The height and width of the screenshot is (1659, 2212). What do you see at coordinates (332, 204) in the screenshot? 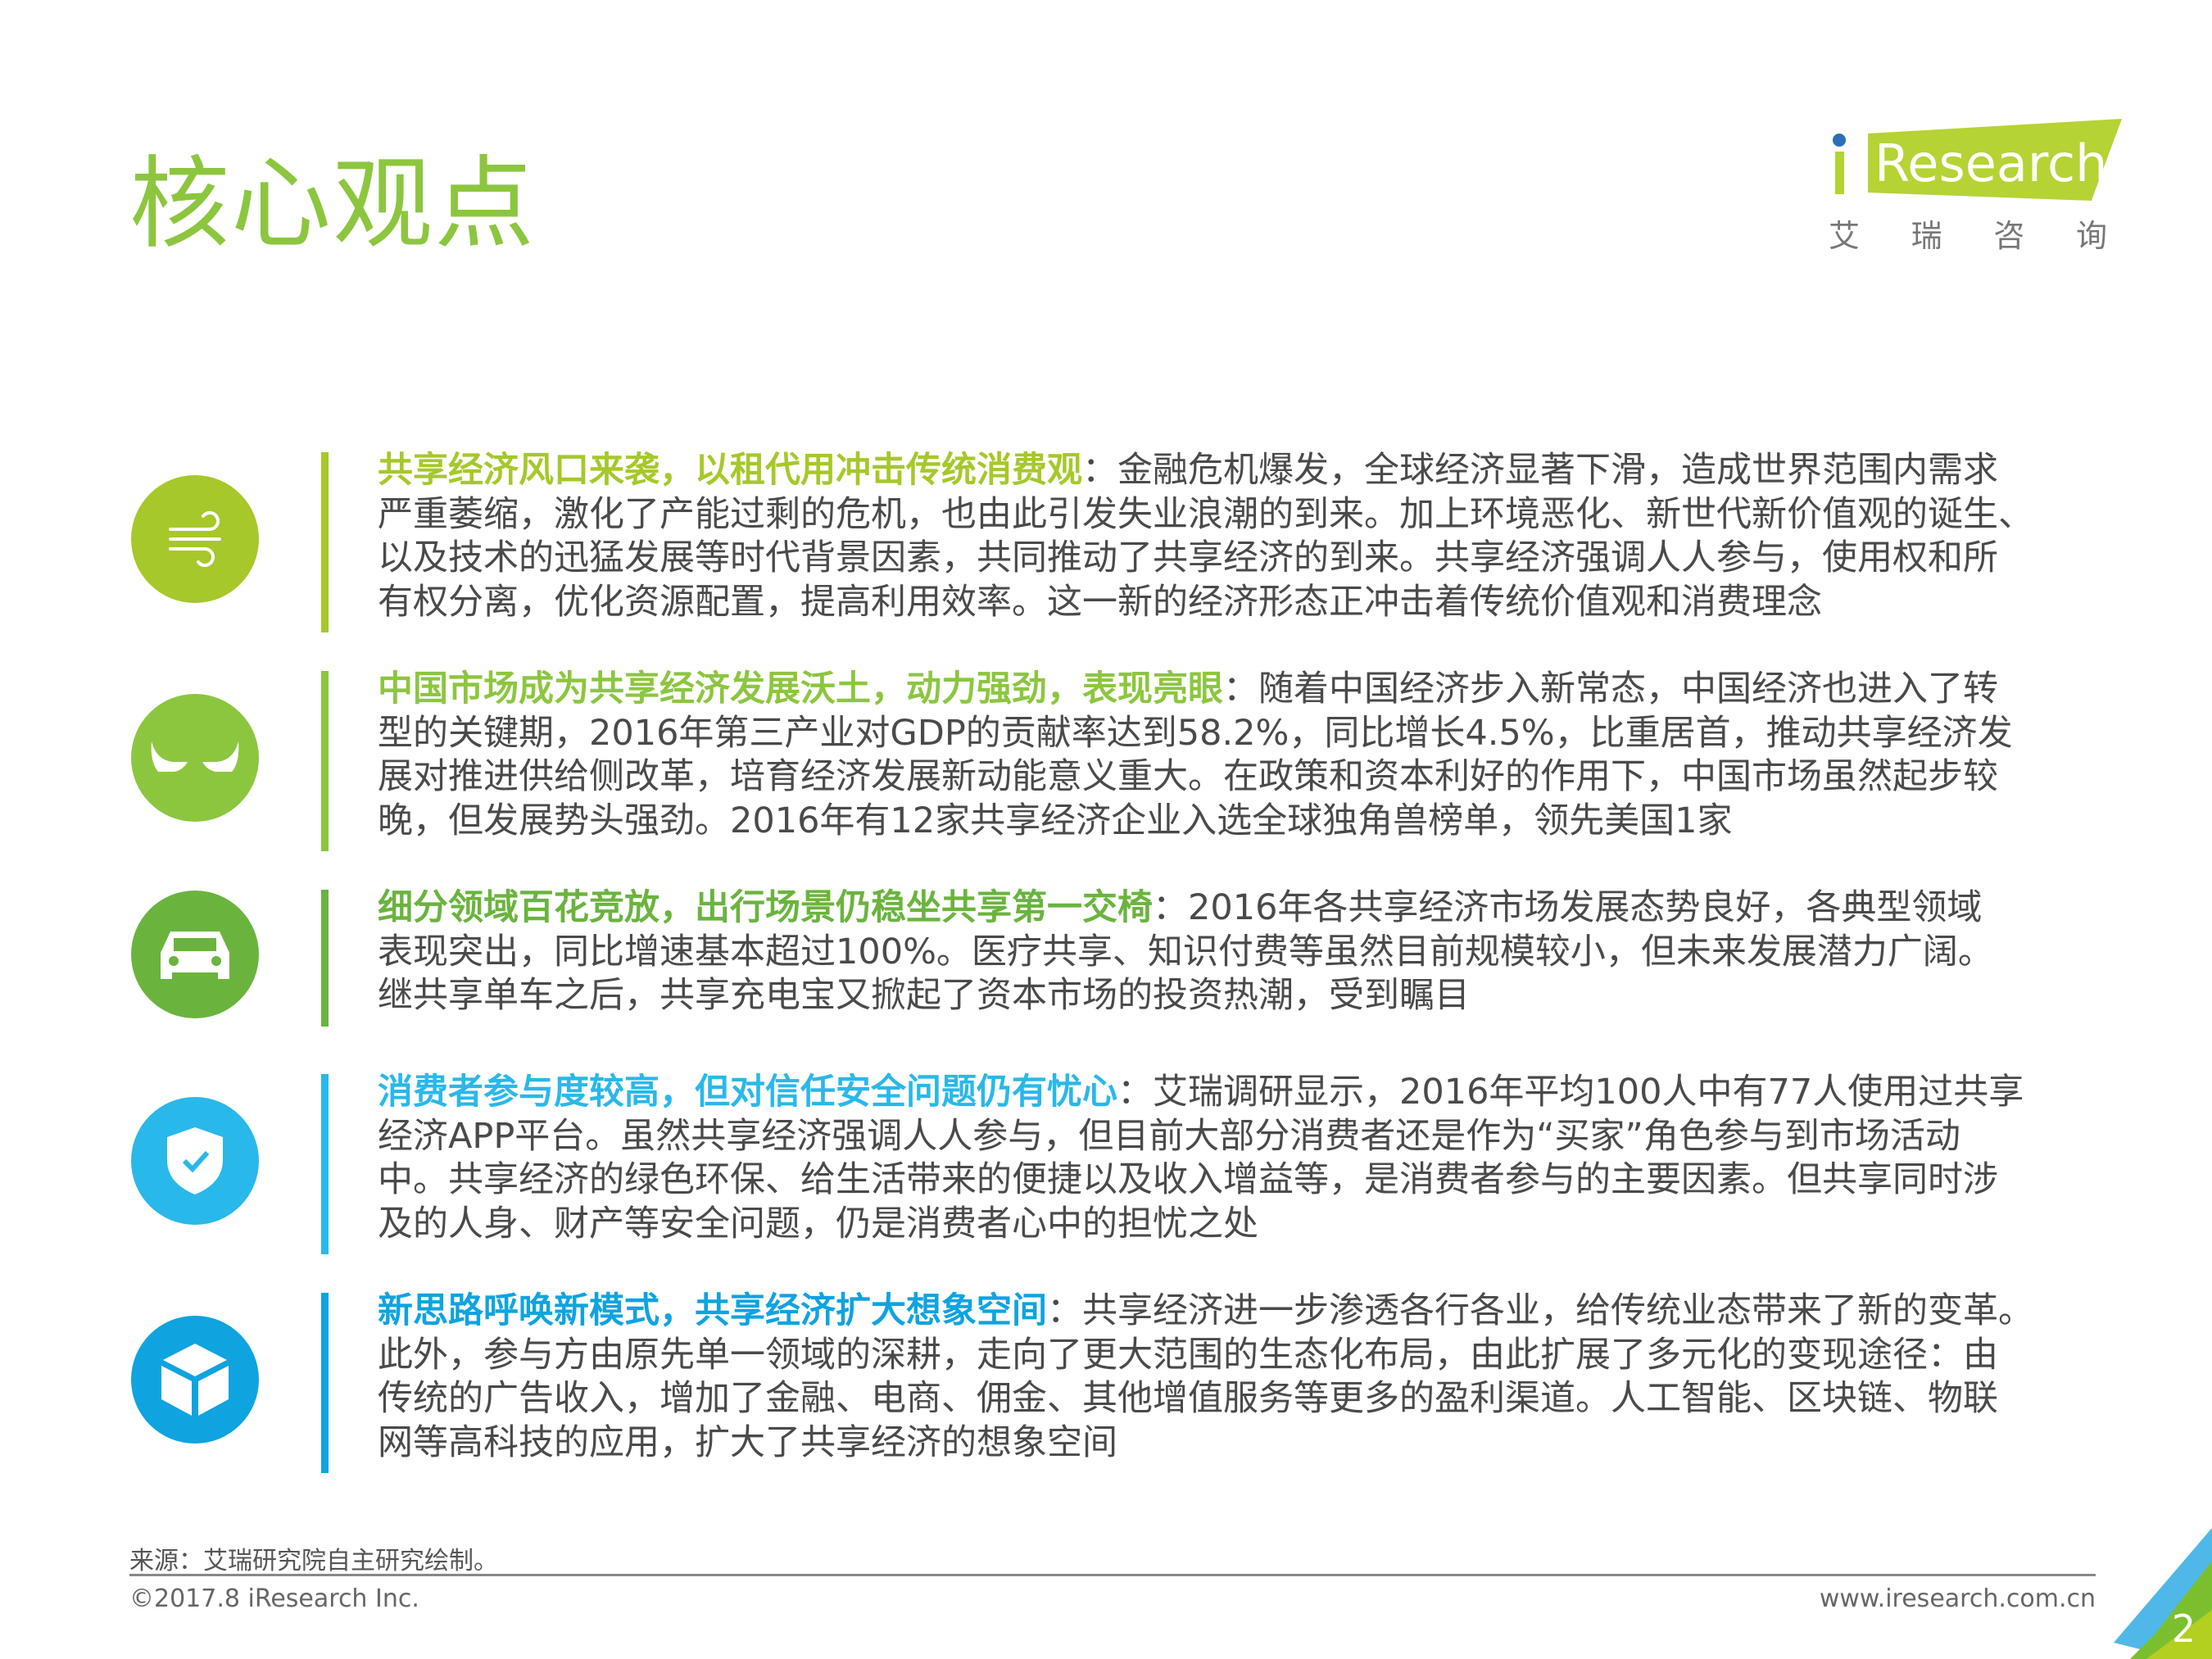
I see `page-title: 核心观点` at bounding box center [332, 204].